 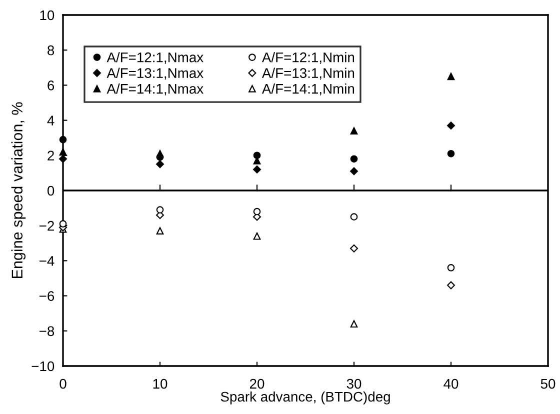 I want to click on legend-label: A/F=12:1,Nmax, so click(x=155, y=58).